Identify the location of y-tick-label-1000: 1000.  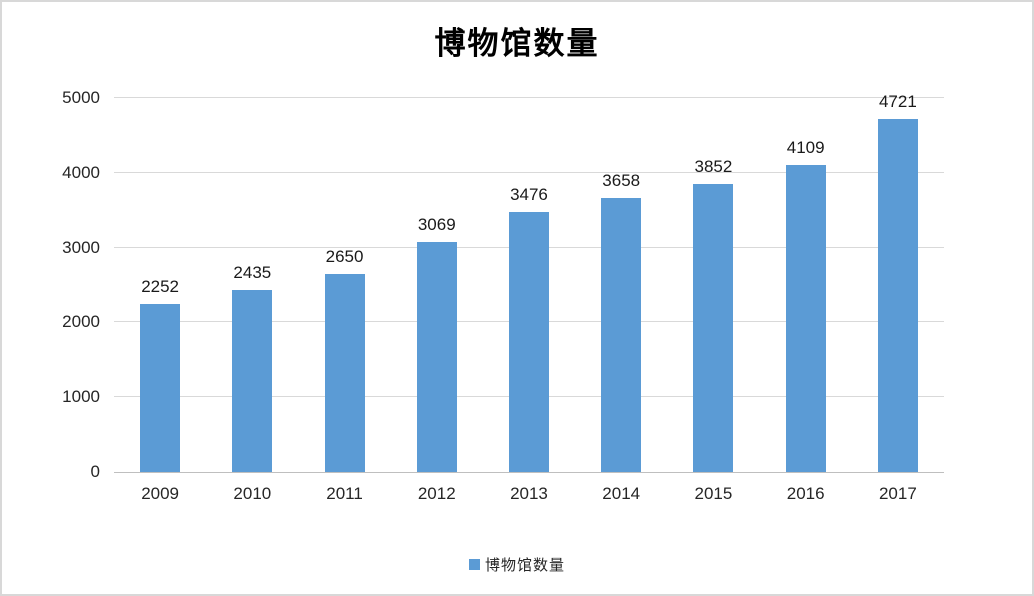
(81, 397).